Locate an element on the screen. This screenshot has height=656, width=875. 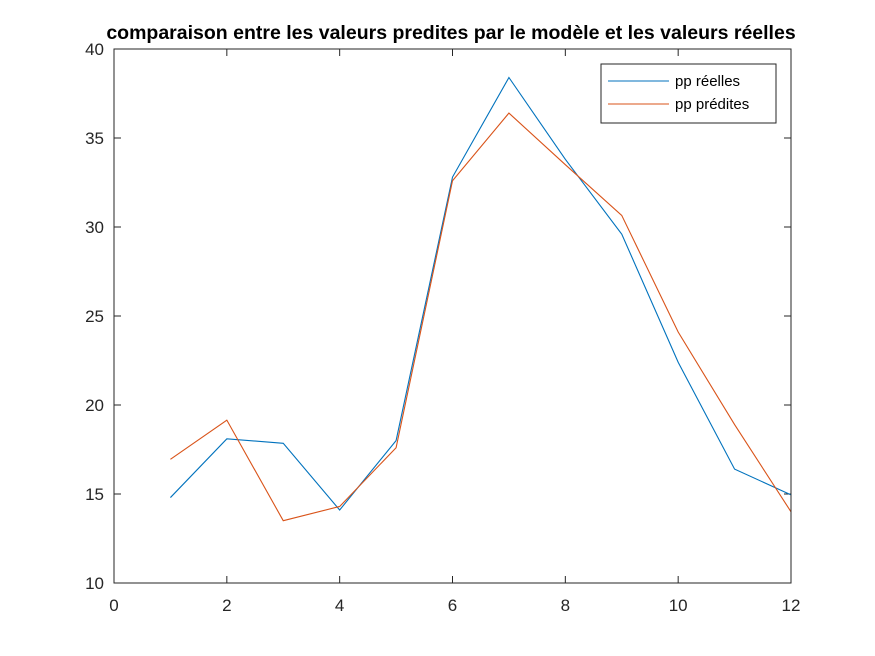
legend-box is located at coordinates (688, 93).